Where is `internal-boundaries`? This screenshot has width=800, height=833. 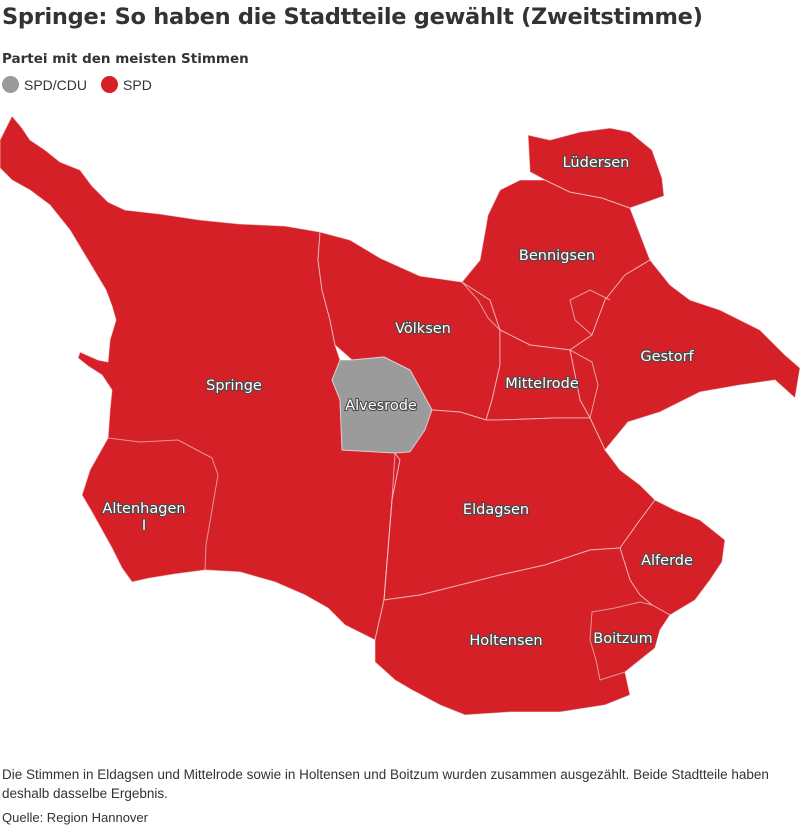 internal-boundaries is located at coordinates (497, 441).